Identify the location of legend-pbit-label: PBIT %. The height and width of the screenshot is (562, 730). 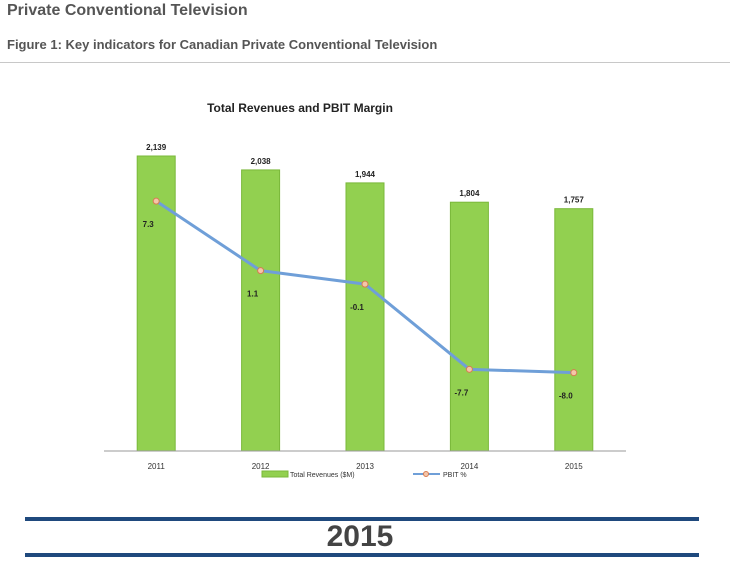
(455, 475).